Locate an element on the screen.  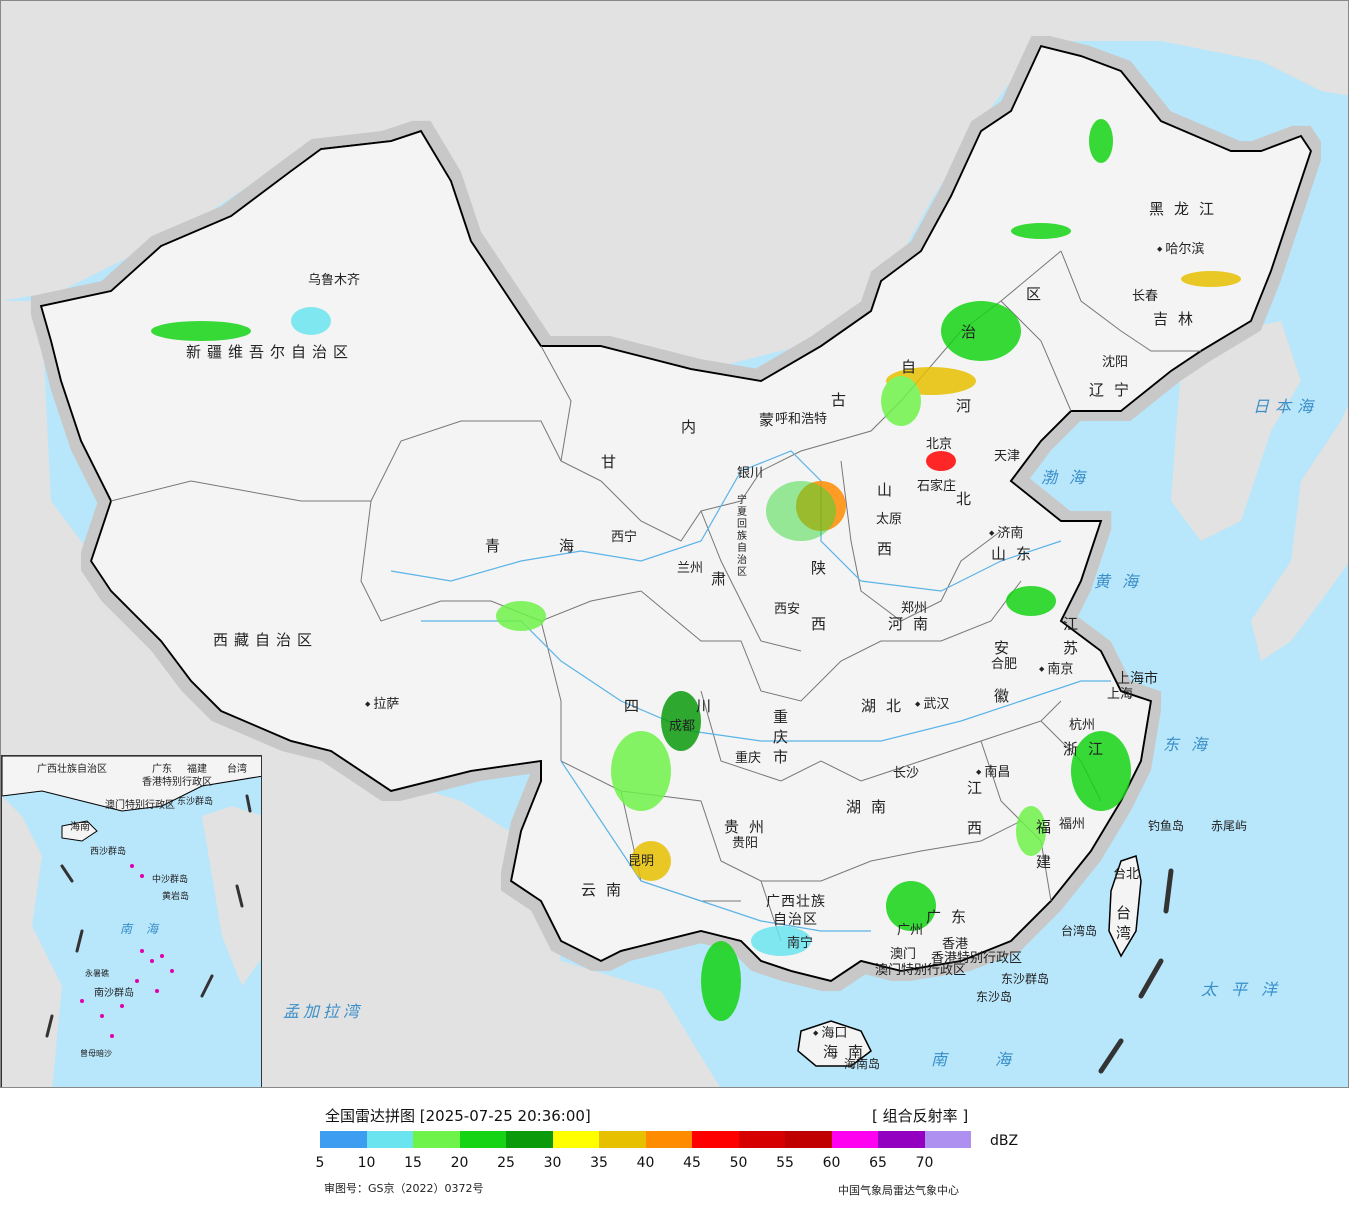
province-label-beijing: 北京 is located at coordinates (939, 444).